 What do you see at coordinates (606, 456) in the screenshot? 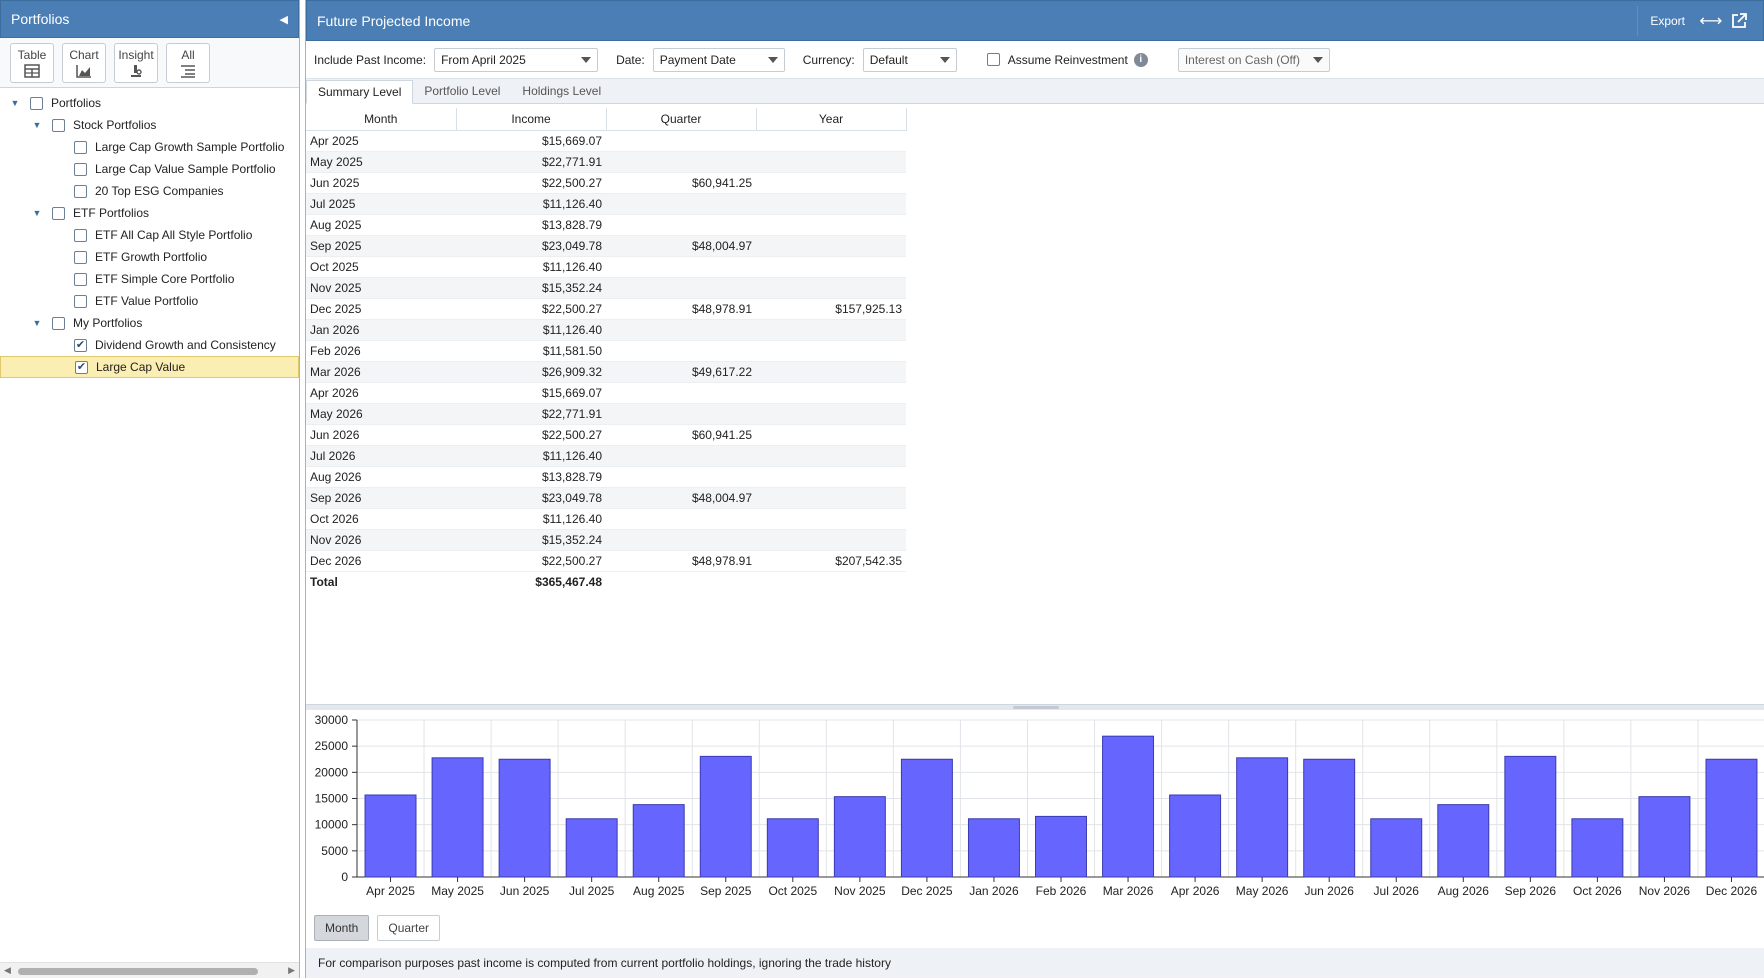
I see `table-row: Jul 2026 $11,126.40` at bounding box center [606, 456].